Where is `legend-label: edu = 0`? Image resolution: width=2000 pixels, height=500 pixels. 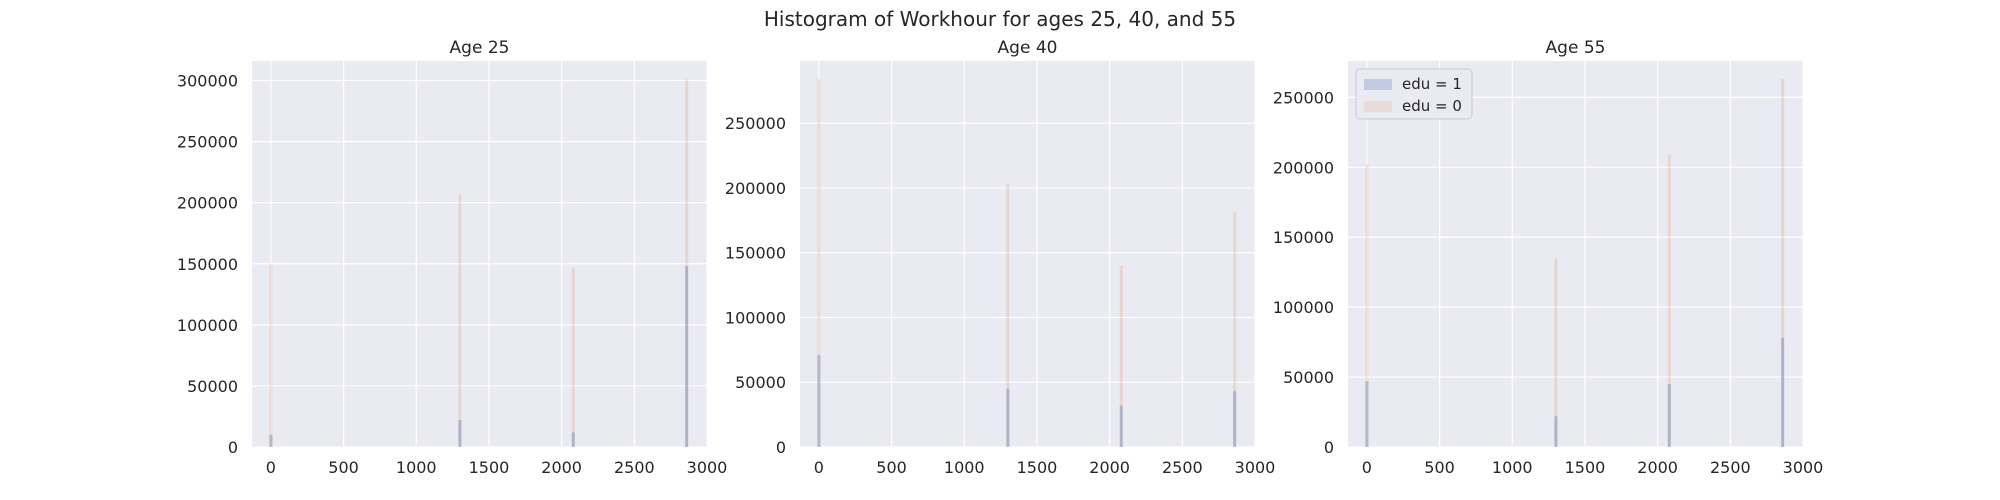
legend-label: edu = 0 is located at coordinates (1432, 106).